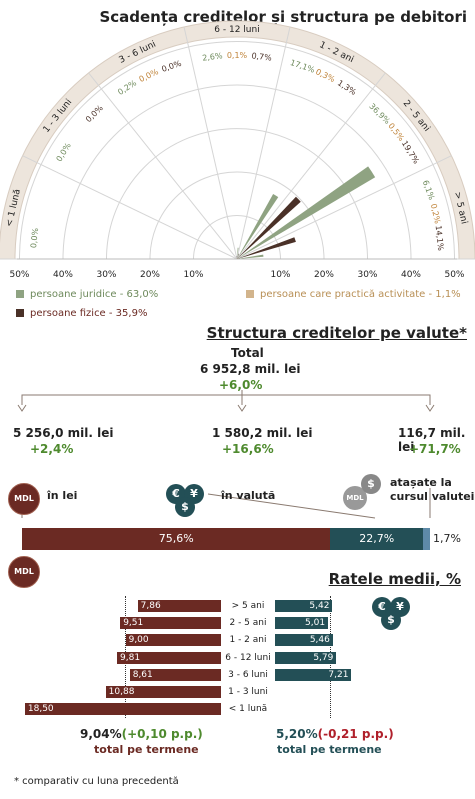 The height and width of the screenshot is (799, 475). What do you see at coordinates (302, 623) in the screenshot?
I see `rate-bar-valuta: 5,01` at bounding box center [302, 623].